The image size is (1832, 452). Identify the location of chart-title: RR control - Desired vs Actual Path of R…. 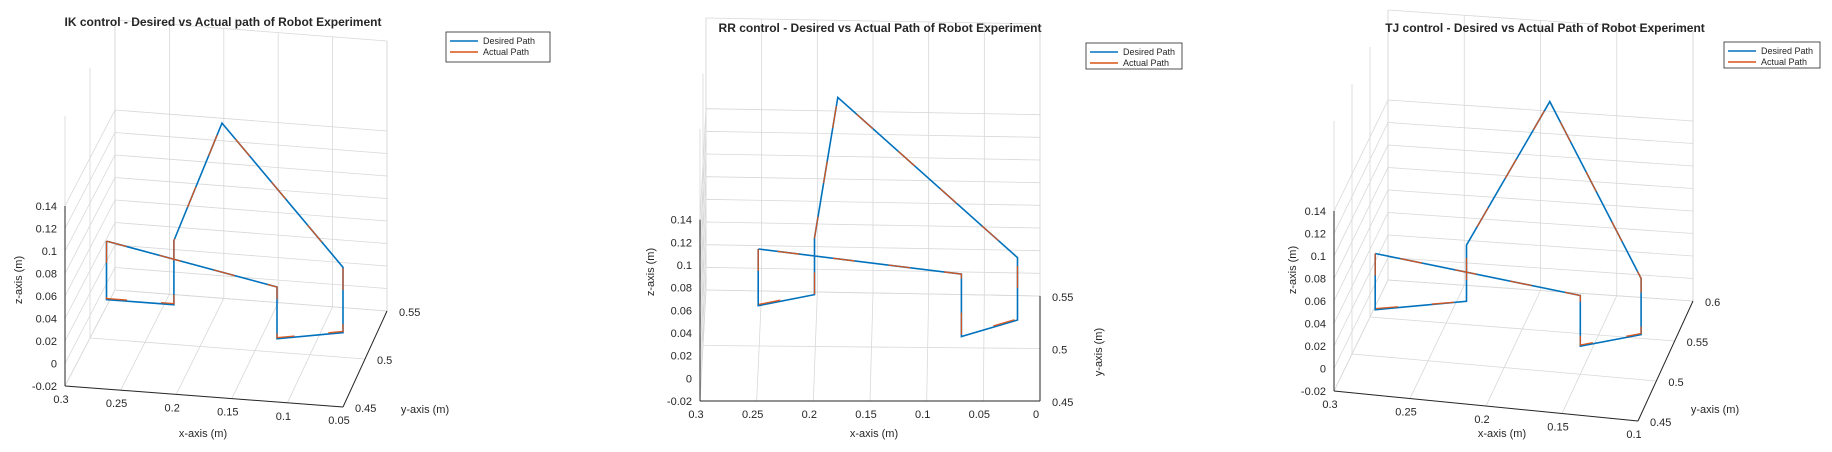
(880, 28).